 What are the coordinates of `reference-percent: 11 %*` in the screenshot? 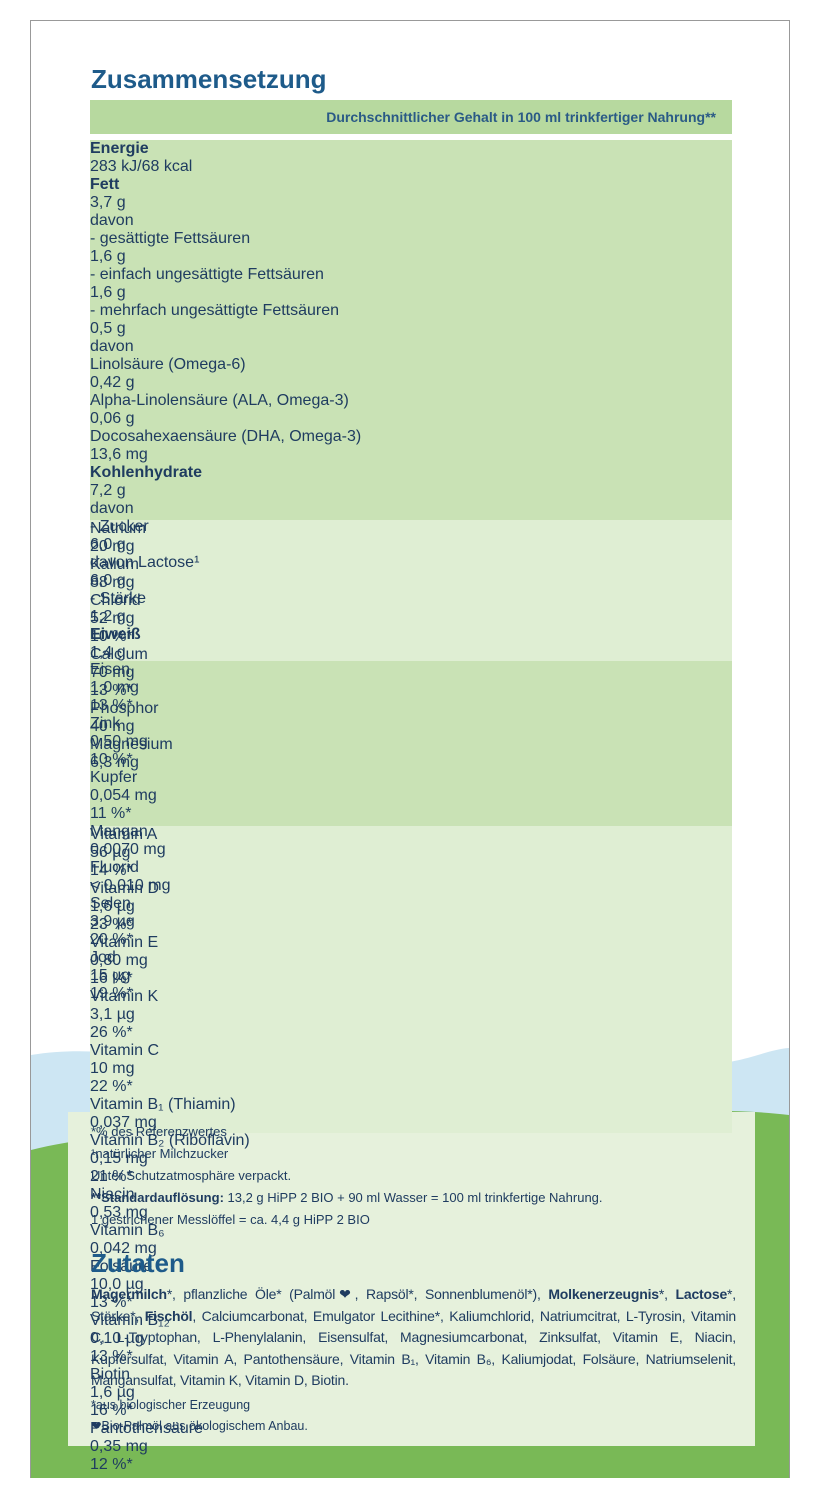 It's located at (111, 814).